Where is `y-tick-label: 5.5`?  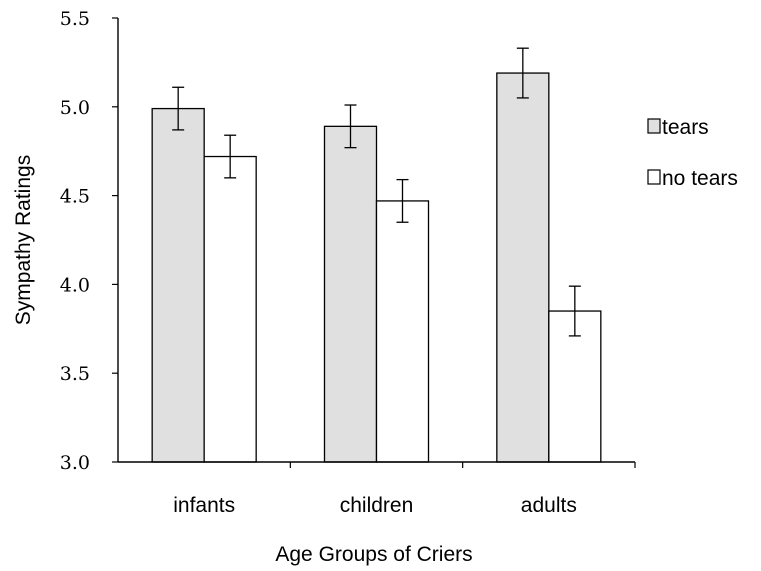
y-tick-label: 5.5 is located at coordinates (75, 19).